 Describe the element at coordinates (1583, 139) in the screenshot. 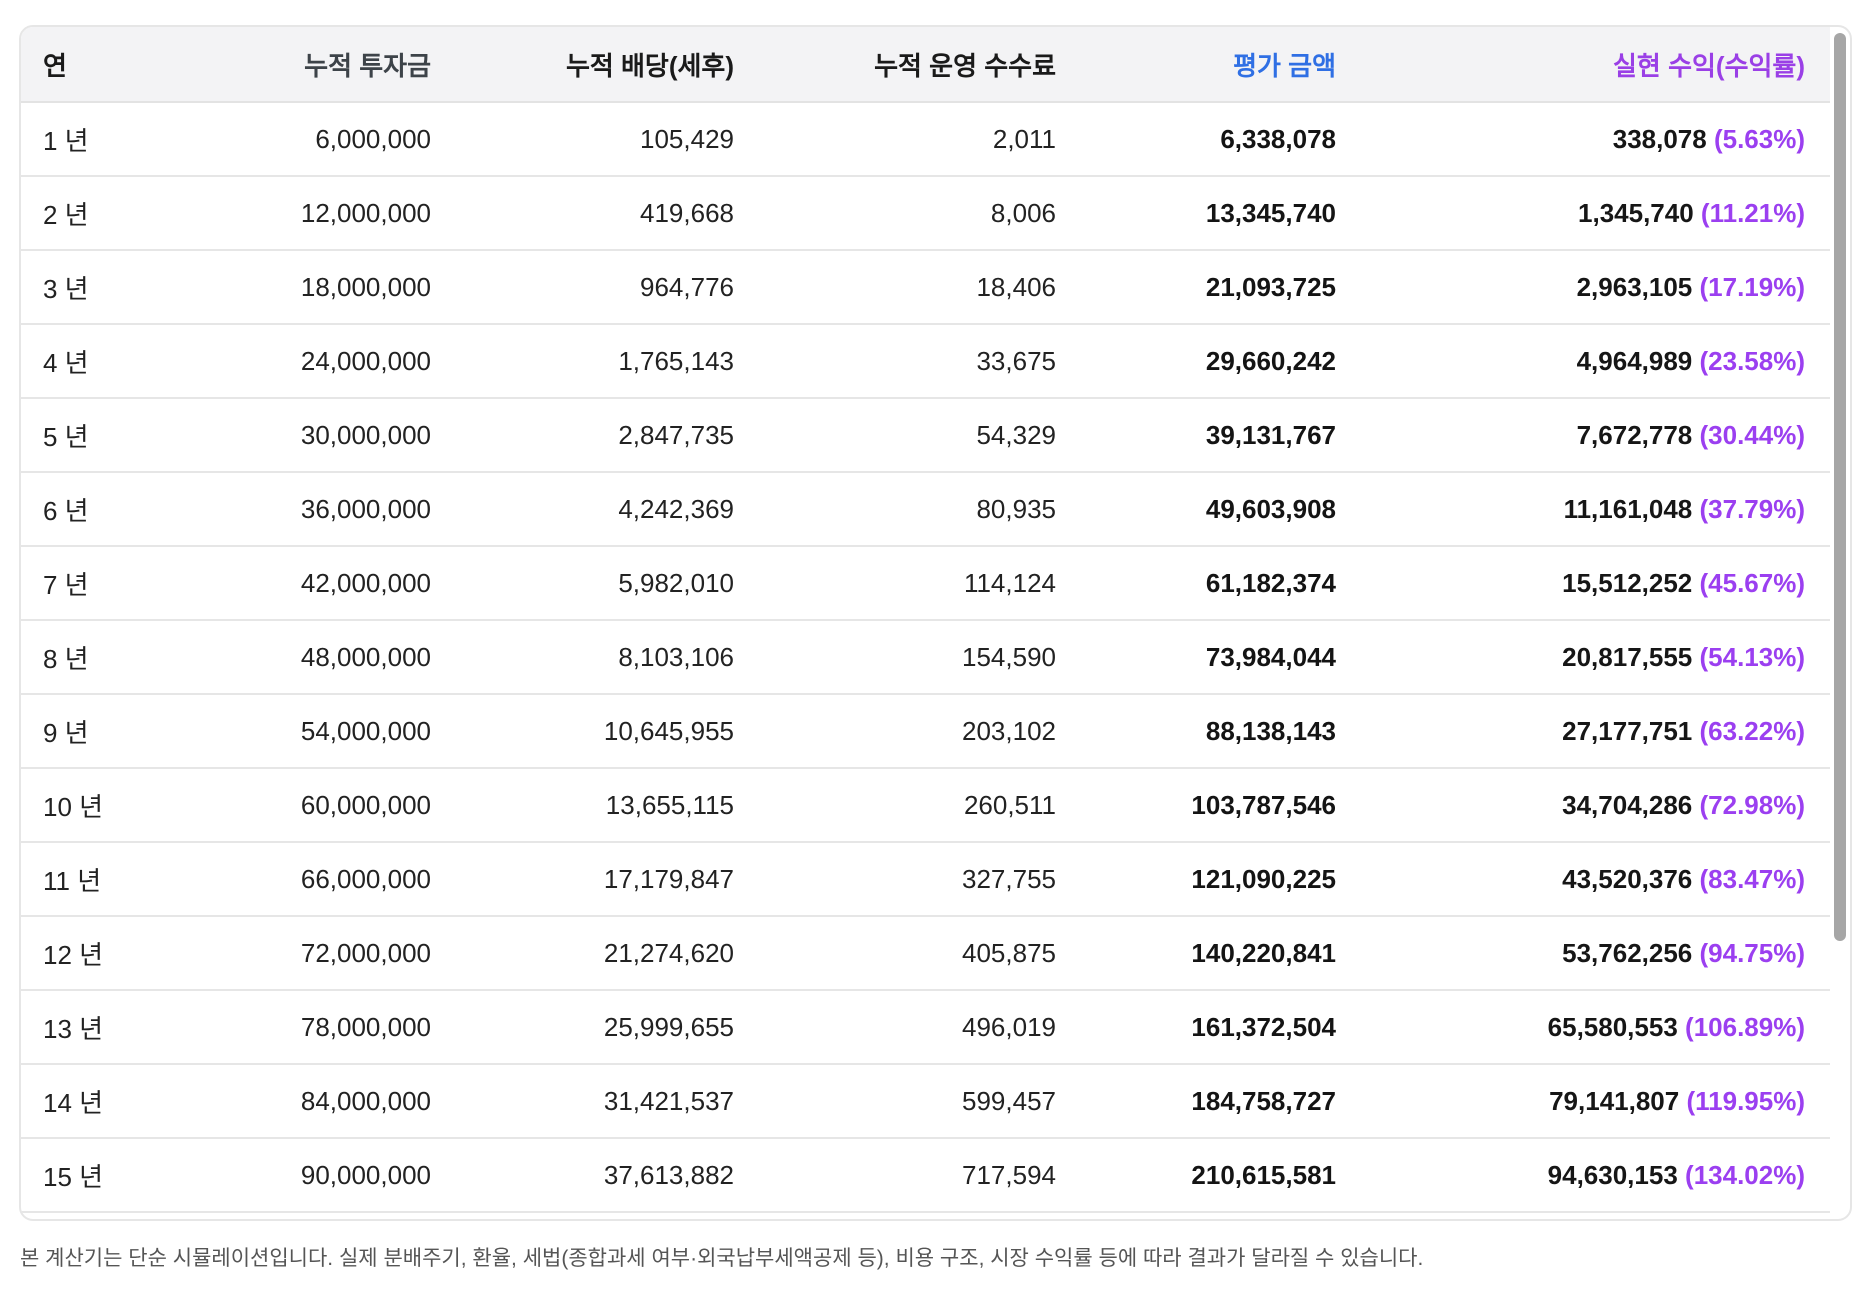

I see `cell-profit: 338,078 (5.63%)` at that location.